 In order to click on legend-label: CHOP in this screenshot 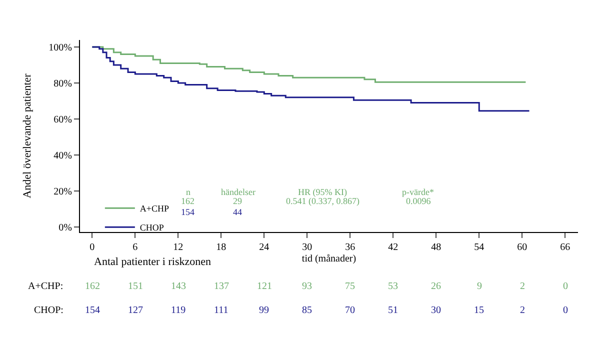, I will do `click(152, 227)`.